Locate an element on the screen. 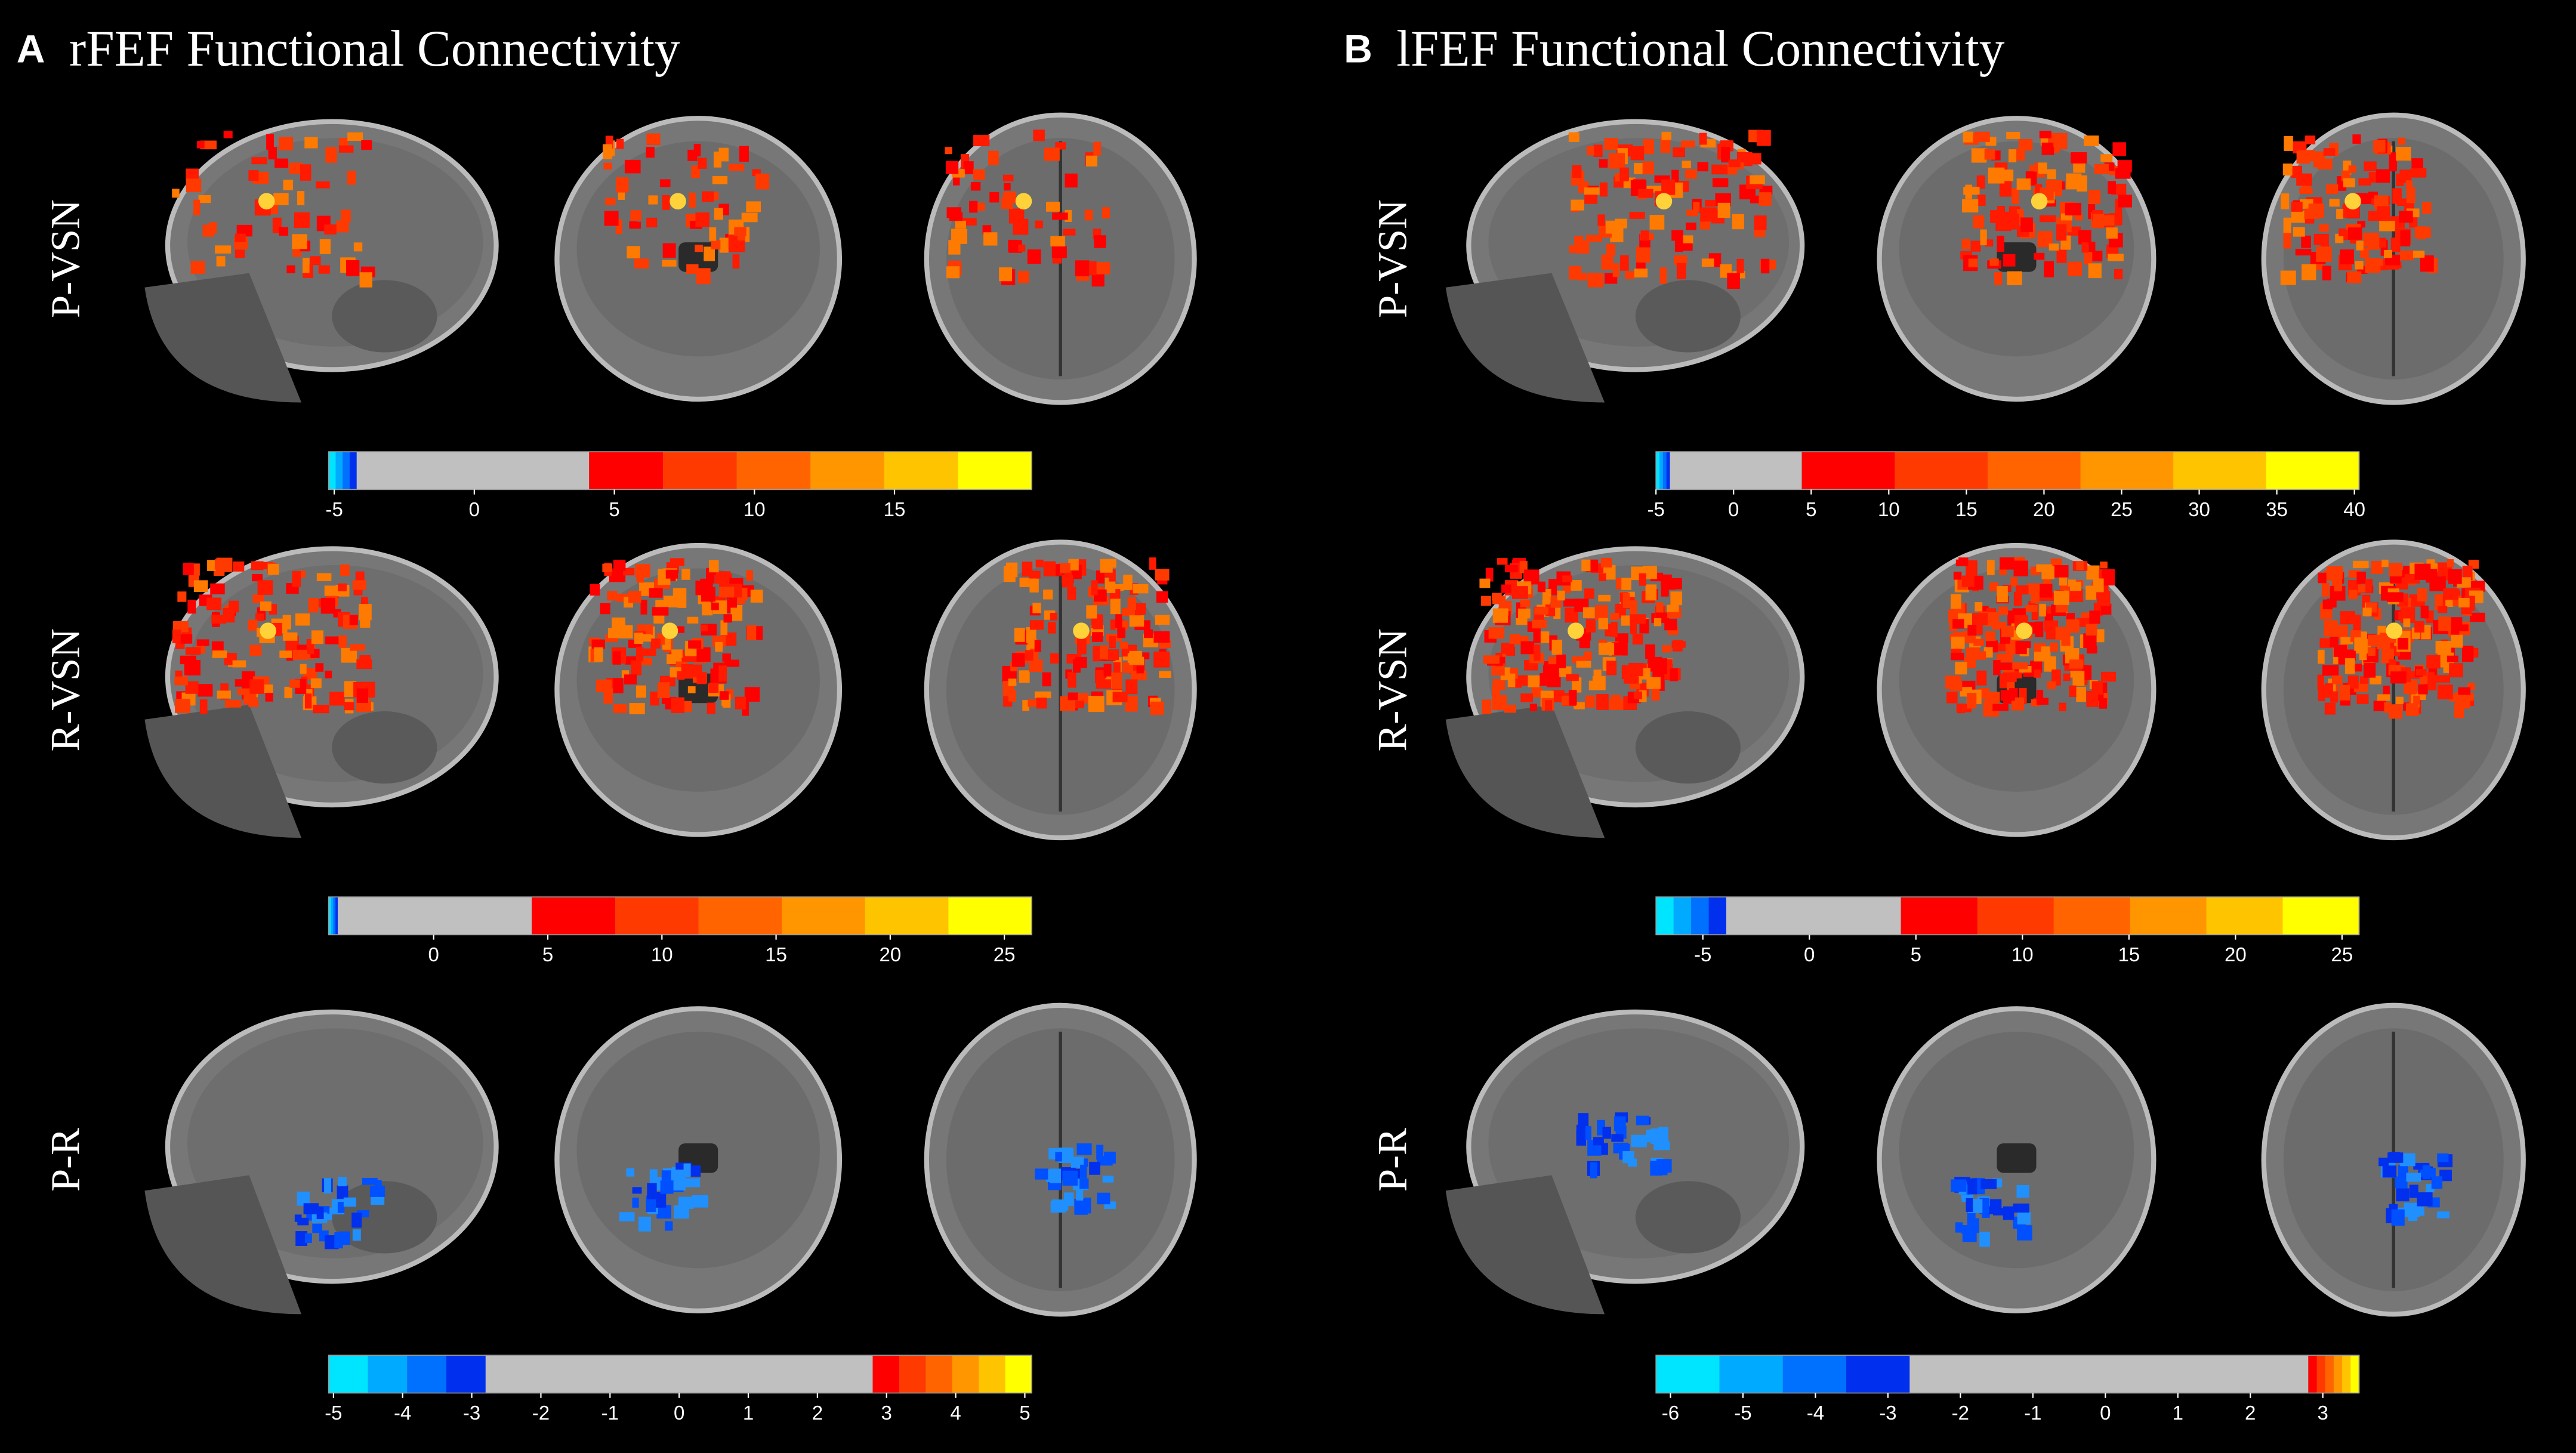  colorbar-neutral is located at coordinates (435, 916).